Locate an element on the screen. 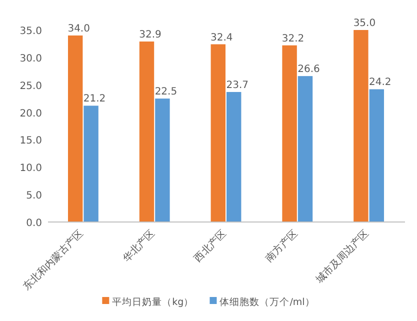 This screenshot has height=321, width=417. x-tick-label: 南方产区 is located at coordinates (281, 246).